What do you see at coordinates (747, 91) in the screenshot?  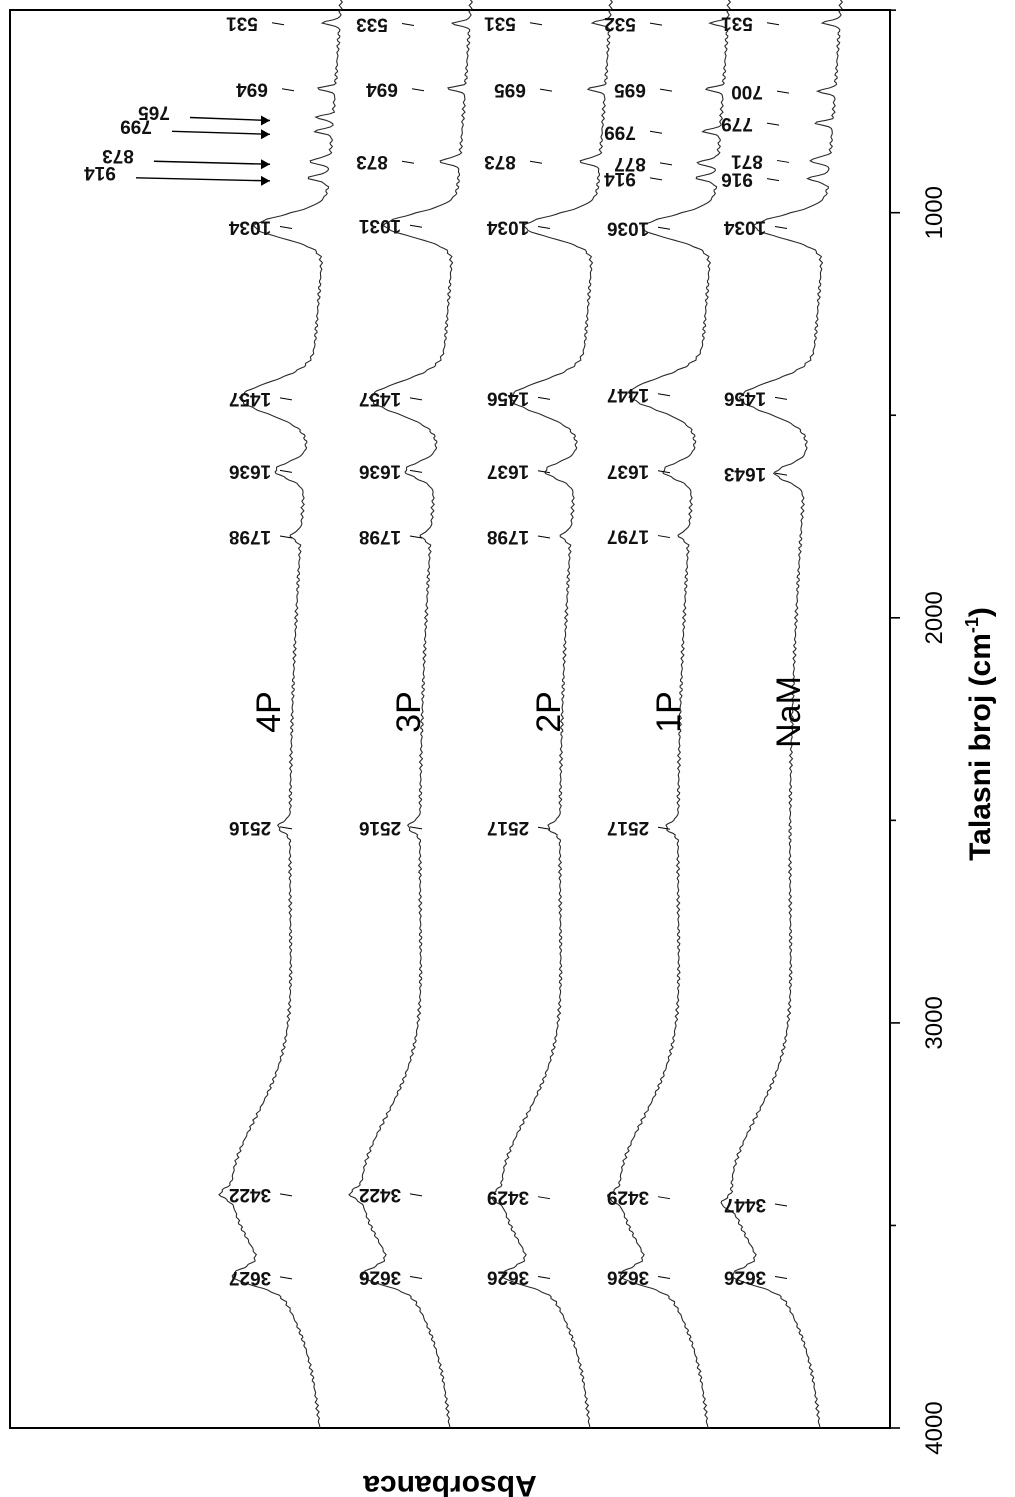 I see `peak-label-nam-700: 700` at bounding box center [747, 91].